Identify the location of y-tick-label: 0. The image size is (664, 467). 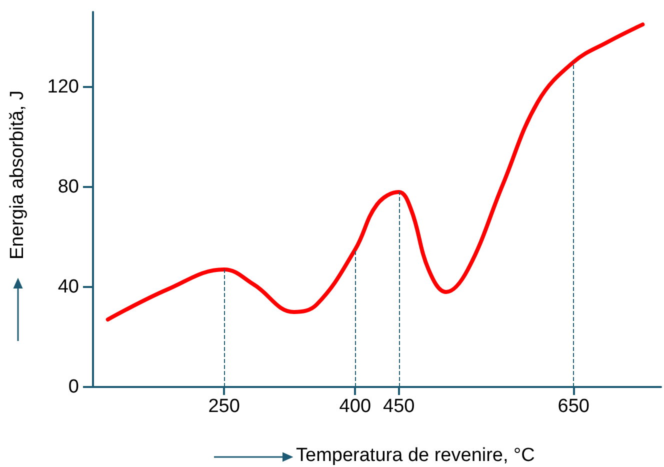
(73, 387).